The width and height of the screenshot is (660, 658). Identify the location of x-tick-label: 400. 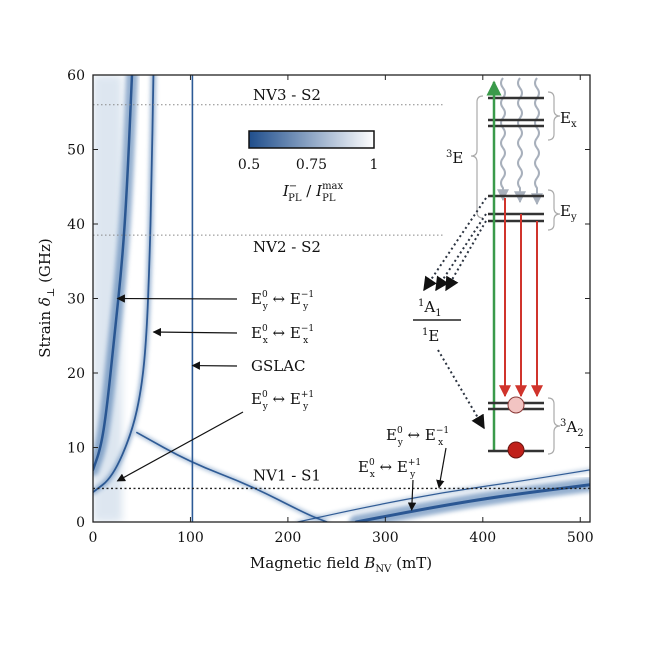
(482, 538).